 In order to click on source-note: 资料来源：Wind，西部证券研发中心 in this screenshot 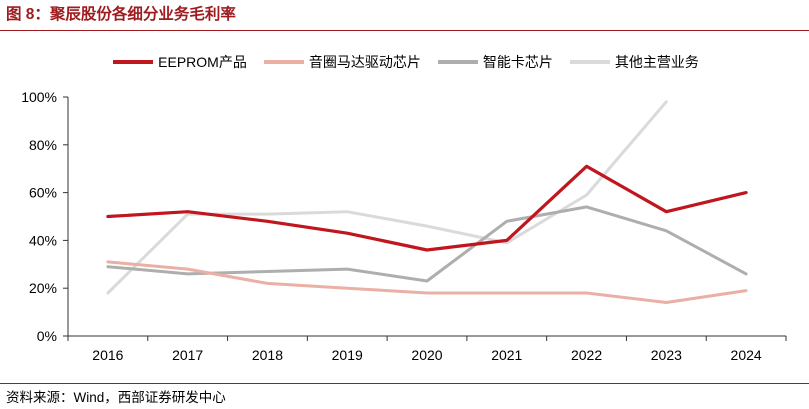, I will do `click(116, 397)`.